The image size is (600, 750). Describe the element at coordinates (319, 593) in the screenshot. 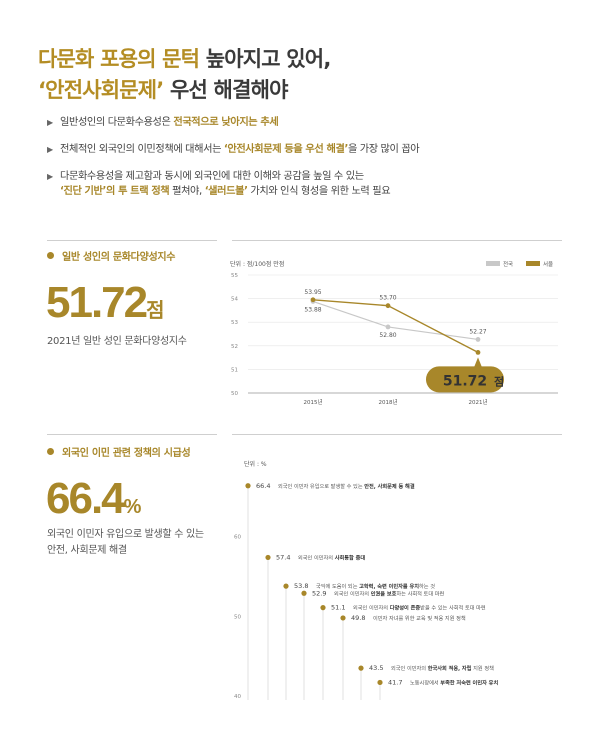

I see `point-value-3: 52.9` at that location.